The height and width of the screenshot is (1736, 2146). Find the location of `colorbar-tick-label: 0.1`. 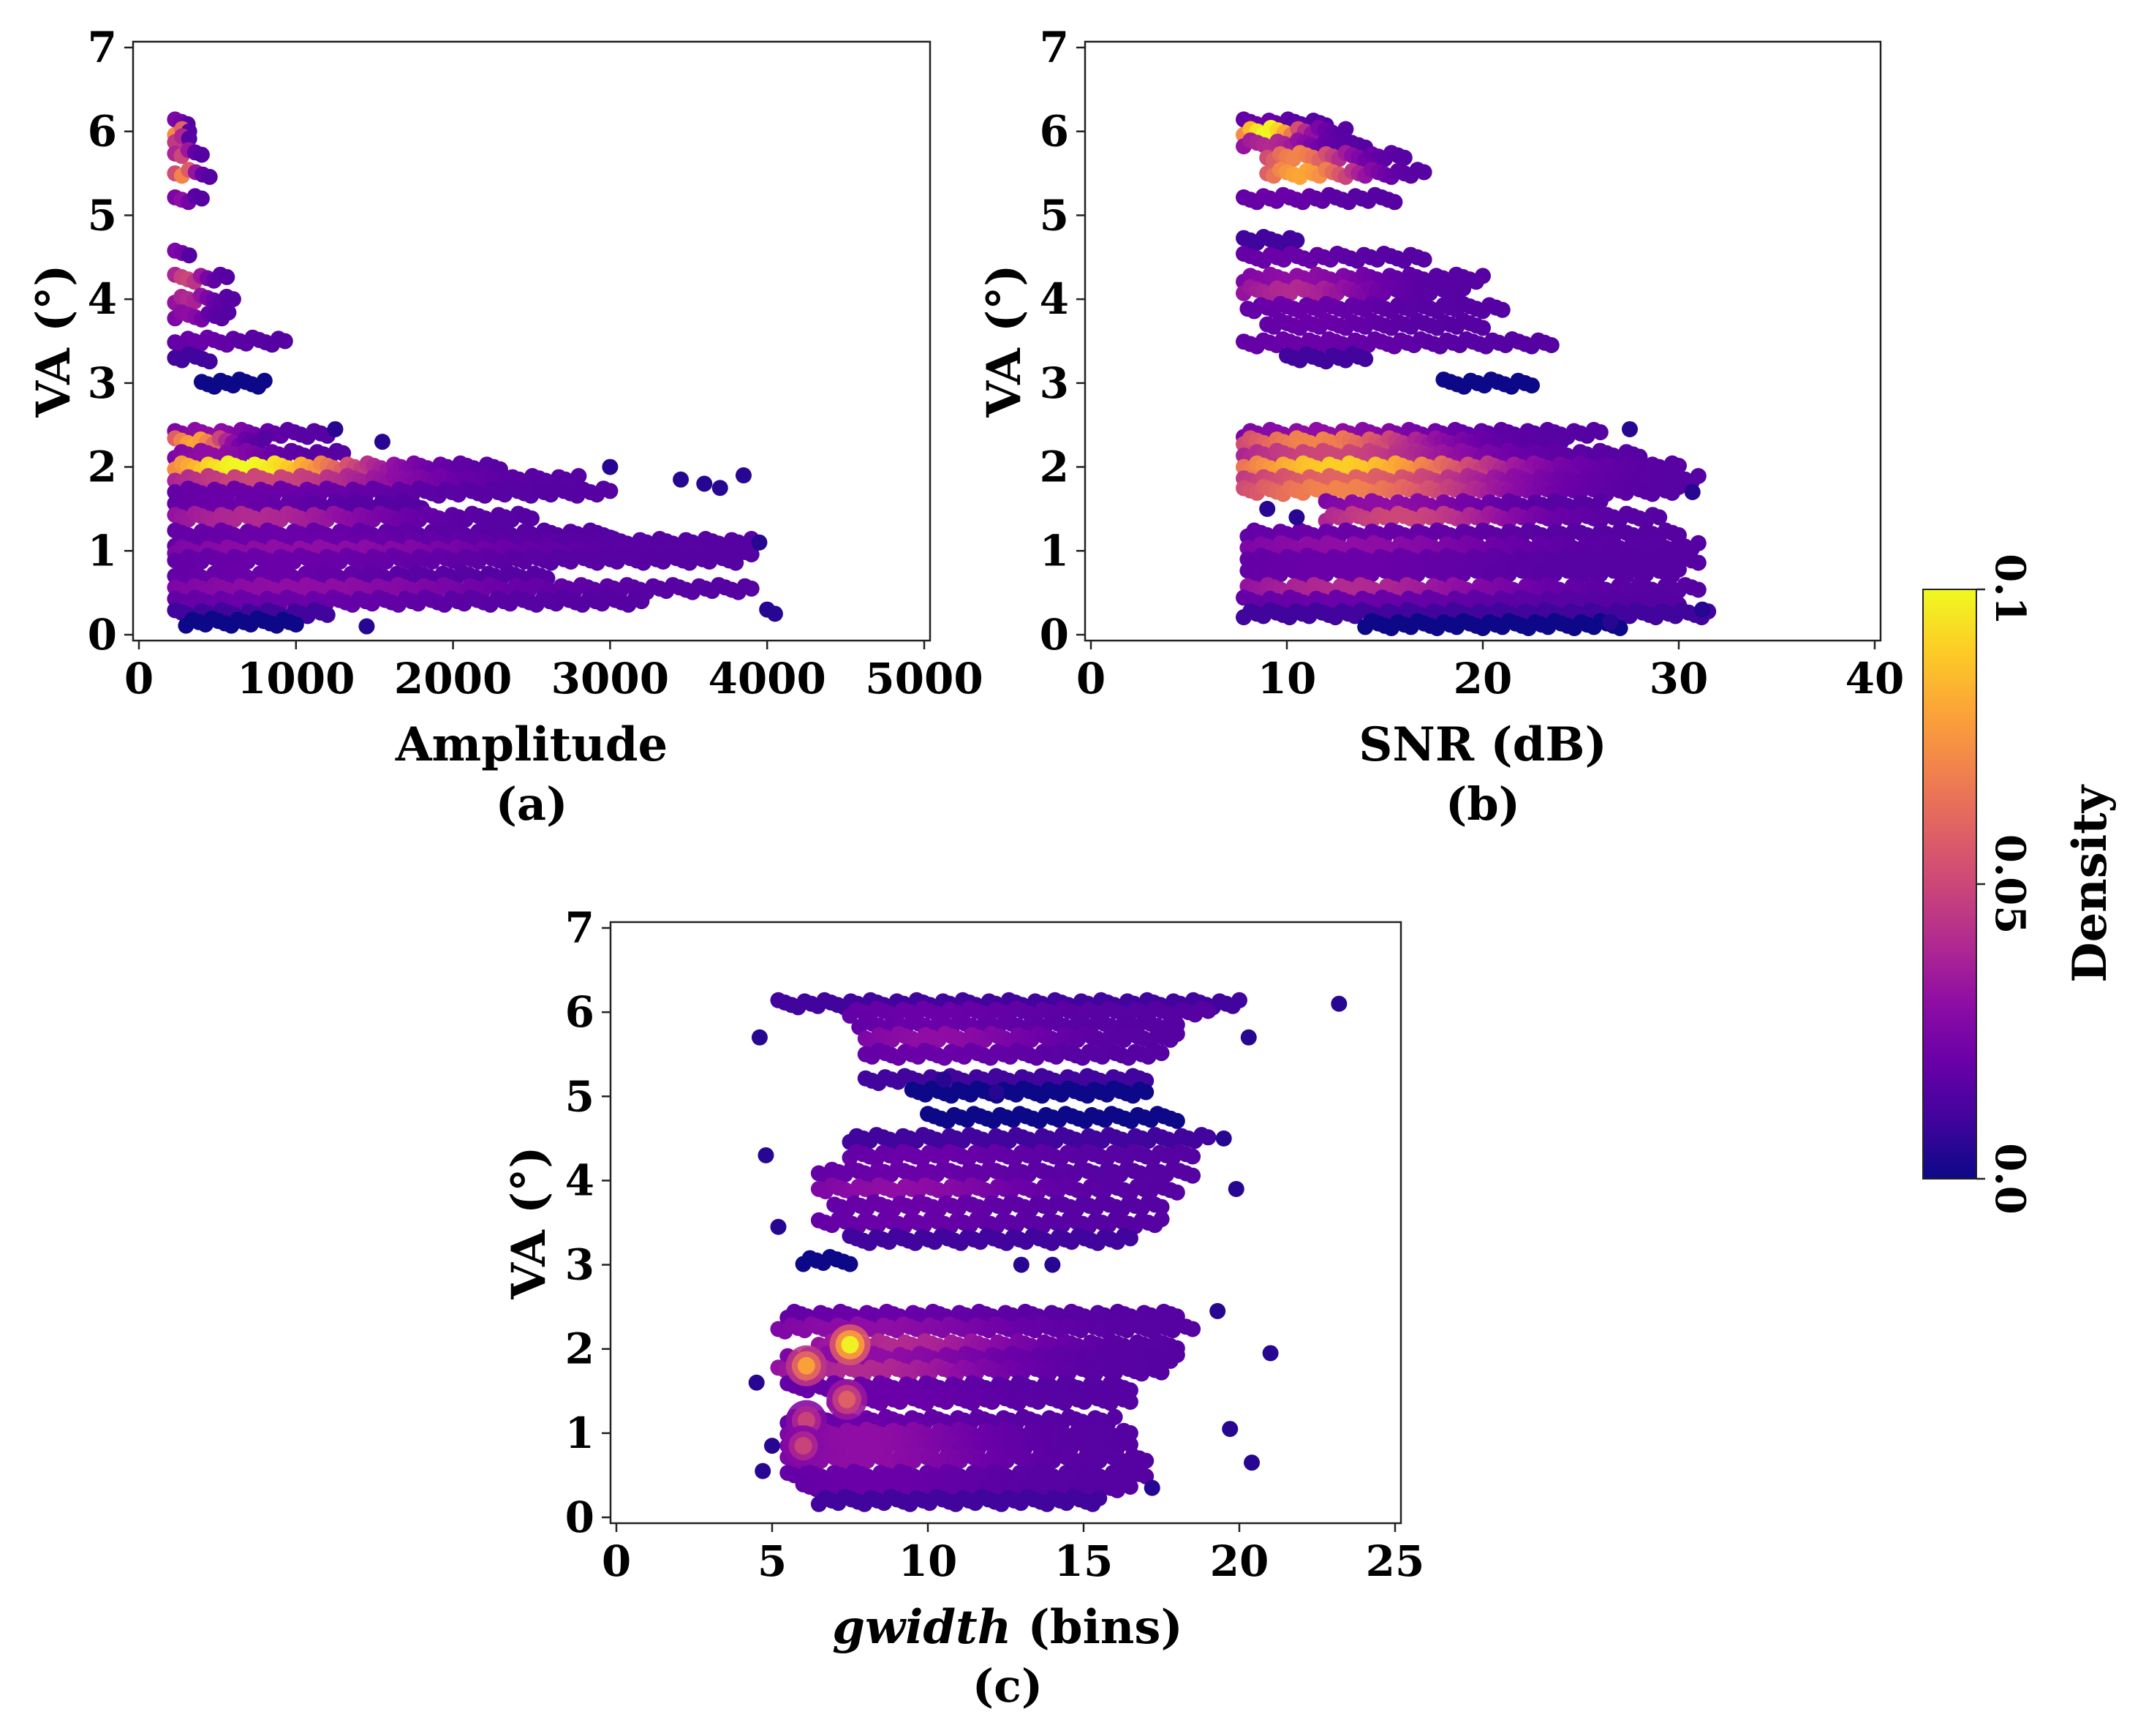

colorbar-tick-label: 0.1 is located at coordinates (2010, 589).